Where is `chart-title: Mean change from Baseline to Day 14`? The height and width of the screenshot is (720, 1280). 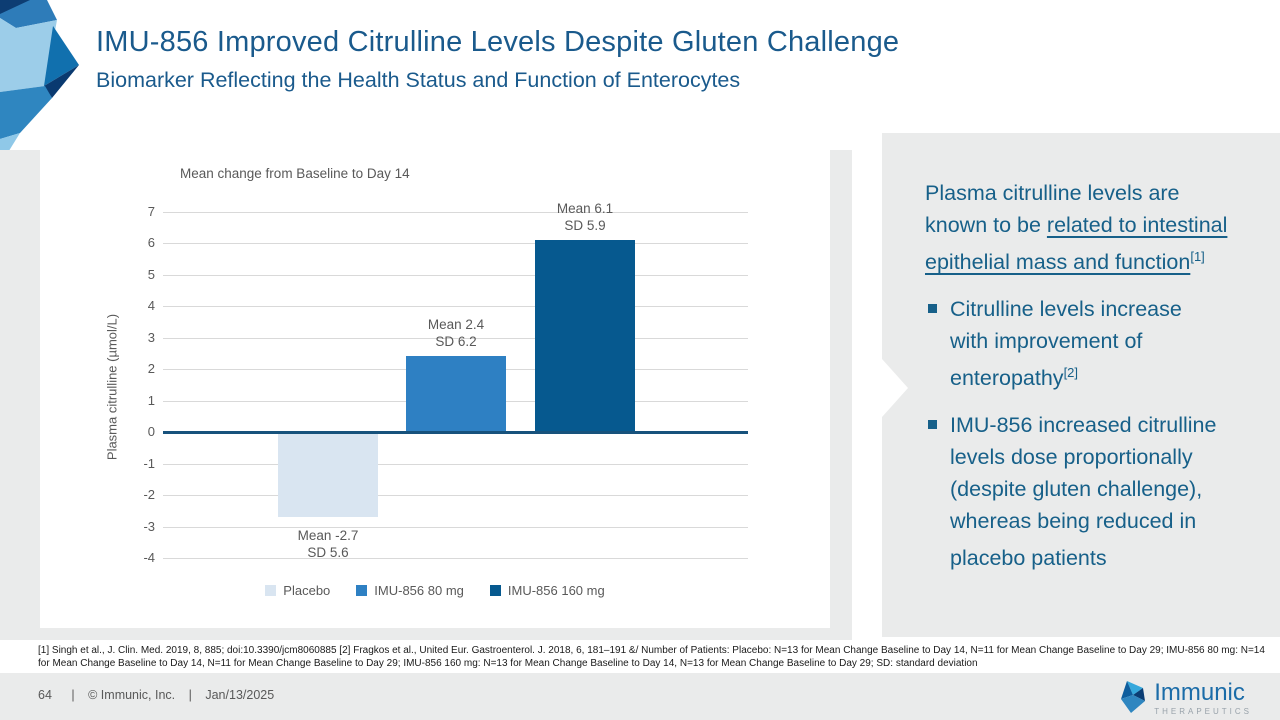 chart-title: Mean change from Baseline to Day 14 is located at coordinates (295, 173).